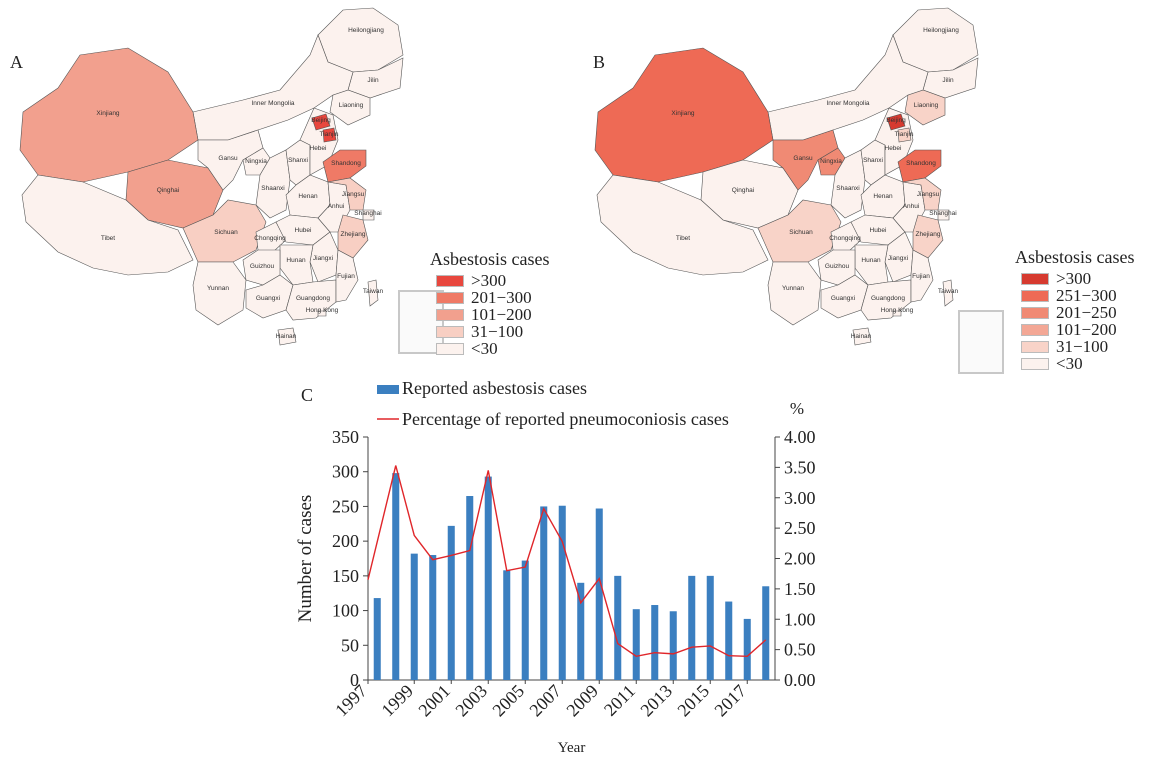 The width and height of the screenshot is (1159, 760). Describe the element at coordinates (373, 293) in the screenshot. I see `province-taiwan` at that location.